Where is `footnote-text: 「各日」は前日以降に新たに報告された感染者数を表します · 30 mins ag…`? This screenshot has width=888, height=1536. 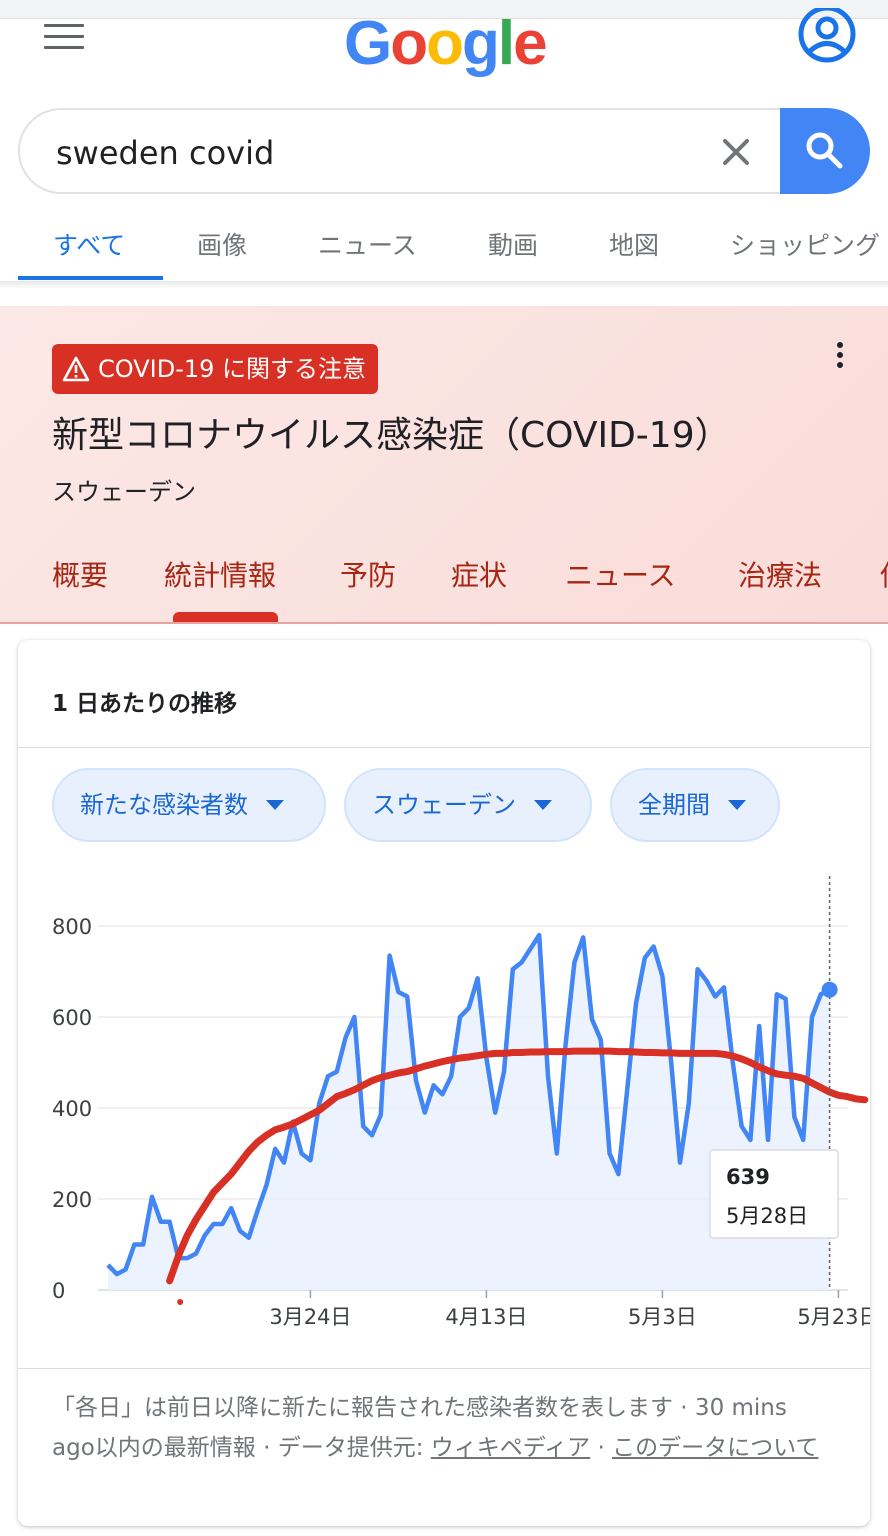 footnote-text: 「各日」は前日以降に新たに報告された感染者数を表します · 30 mins ag… is located at coordinates (419, 1428).